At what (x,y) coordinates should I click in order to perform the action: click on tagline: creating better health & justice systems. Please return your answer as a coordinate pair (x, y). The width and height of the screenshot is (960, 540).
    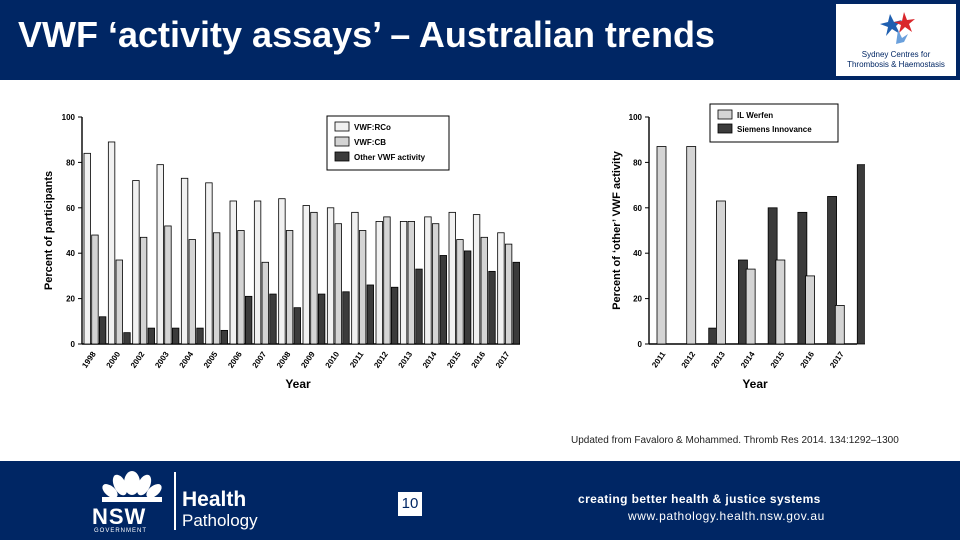
    Looking at the image, I should click on (699, 499).